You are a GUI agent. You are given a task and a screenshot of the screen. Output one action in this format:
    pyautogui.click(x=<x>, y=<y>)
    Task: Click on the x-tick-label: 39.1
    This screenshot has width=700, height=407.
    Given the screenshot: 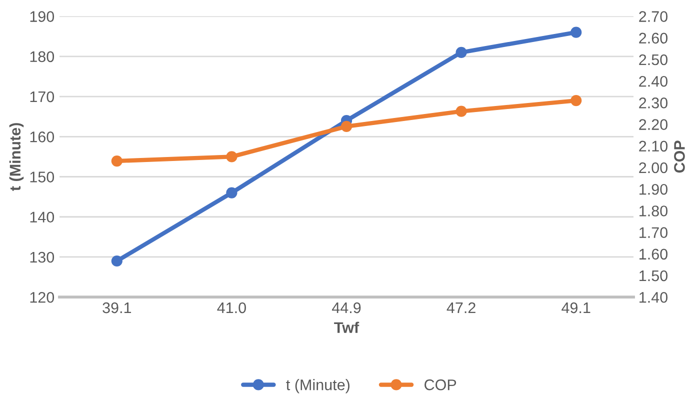 What is the action you would take?
    pyautogui.click(x=117, y=308)
    